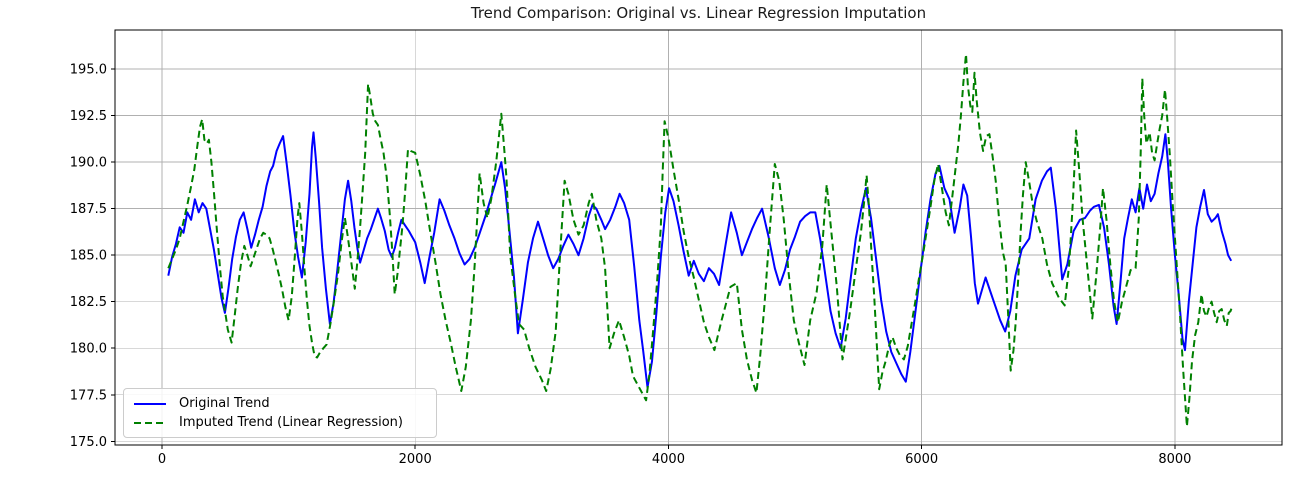 The image size is (1290, 489). What do you see at coordinates (150, 422) in the screenshot?
I see `imputed-trend-dashed-line-swatch` at bounding box center [150, 422].